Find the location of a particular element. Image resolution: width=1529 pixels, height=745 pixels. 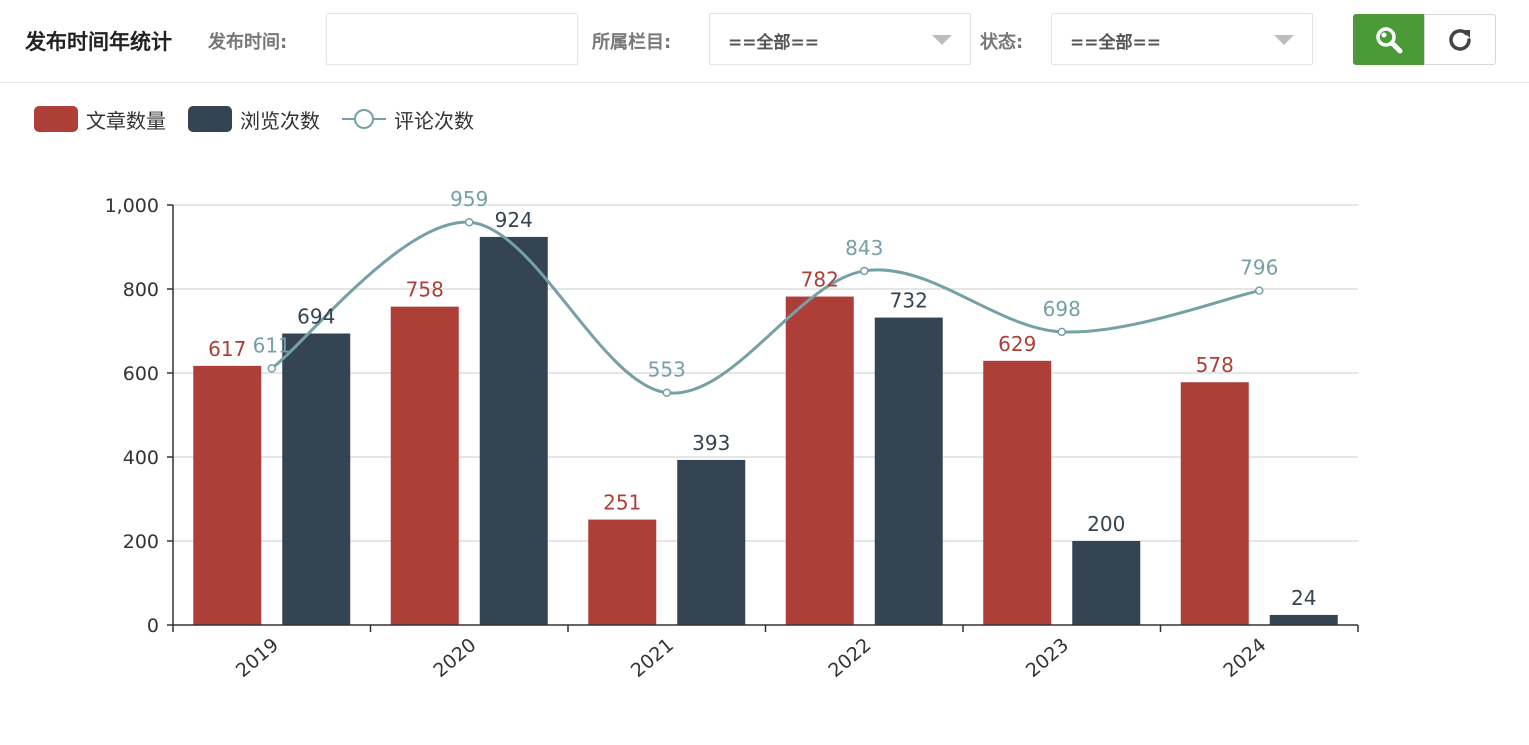

bar-label-views: 732 is located at coordinates (909, 301).